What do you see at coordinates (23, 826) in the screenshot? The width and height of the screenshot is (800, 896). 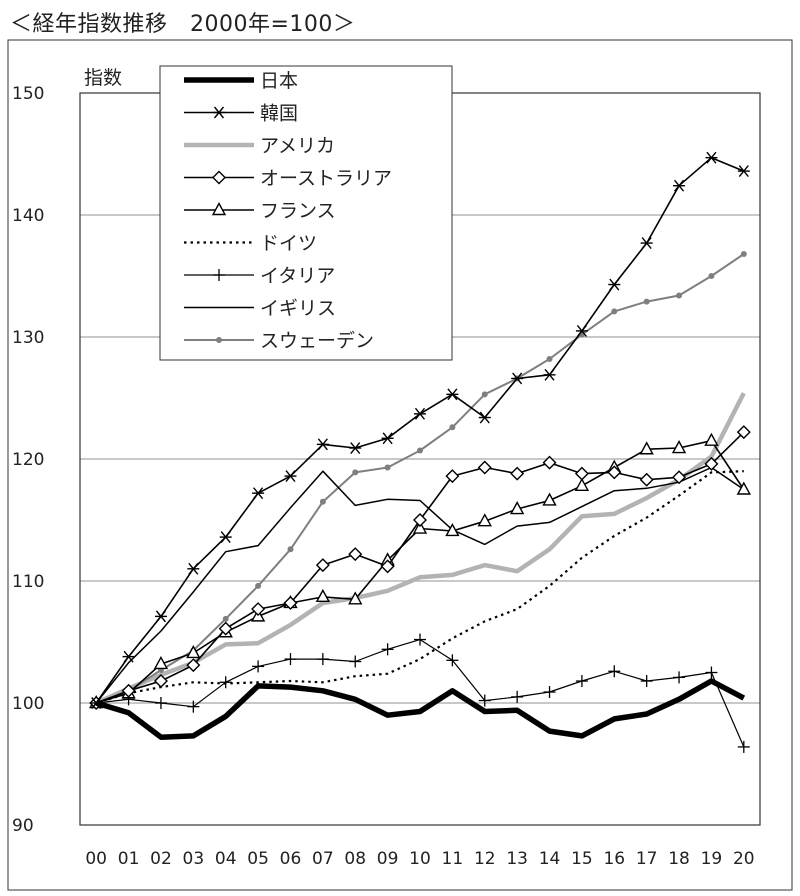 I see `y-tick-label: 90` at bounding box center [23, 826].